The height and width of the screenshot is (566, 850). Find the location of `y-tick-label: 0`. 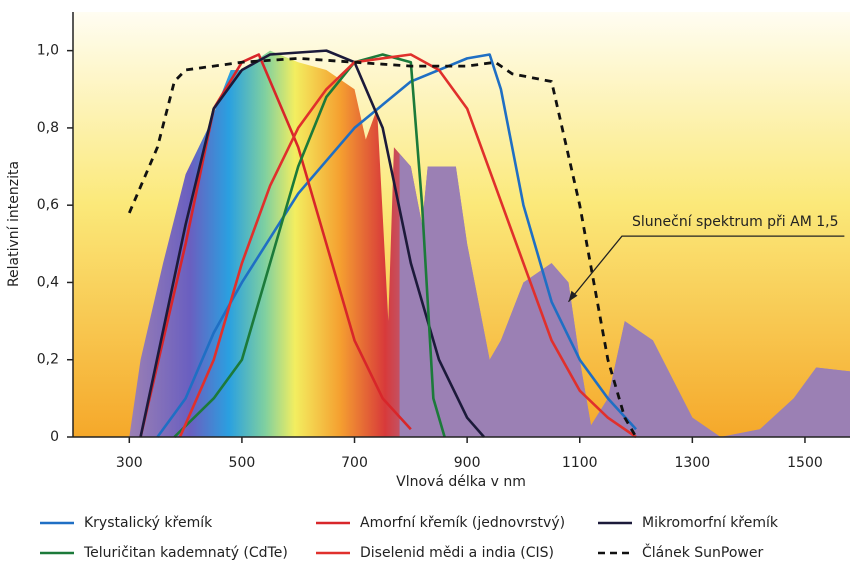

y-tick-label: 0 is located at coordinates (54, 437).